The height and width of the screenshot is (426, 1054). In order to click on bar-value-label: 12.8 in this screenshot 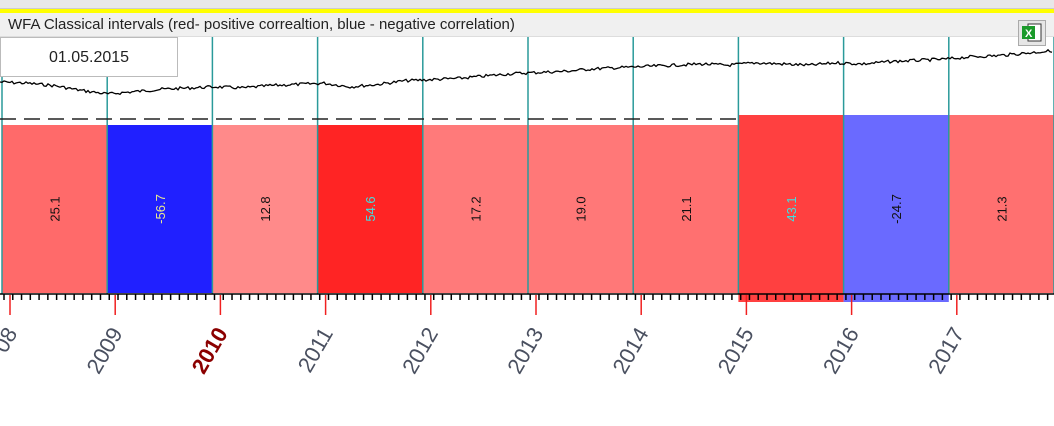, I will do `click(265, 208)`.